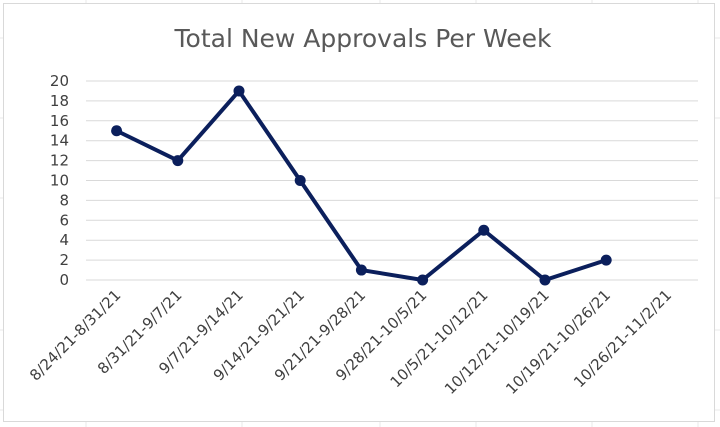 Image resolution: width=720 pixels, height=427 pixels. Describe the element at coordinates (59, 101) in the screenshot. I see `y-tick-label: 18` at that location.